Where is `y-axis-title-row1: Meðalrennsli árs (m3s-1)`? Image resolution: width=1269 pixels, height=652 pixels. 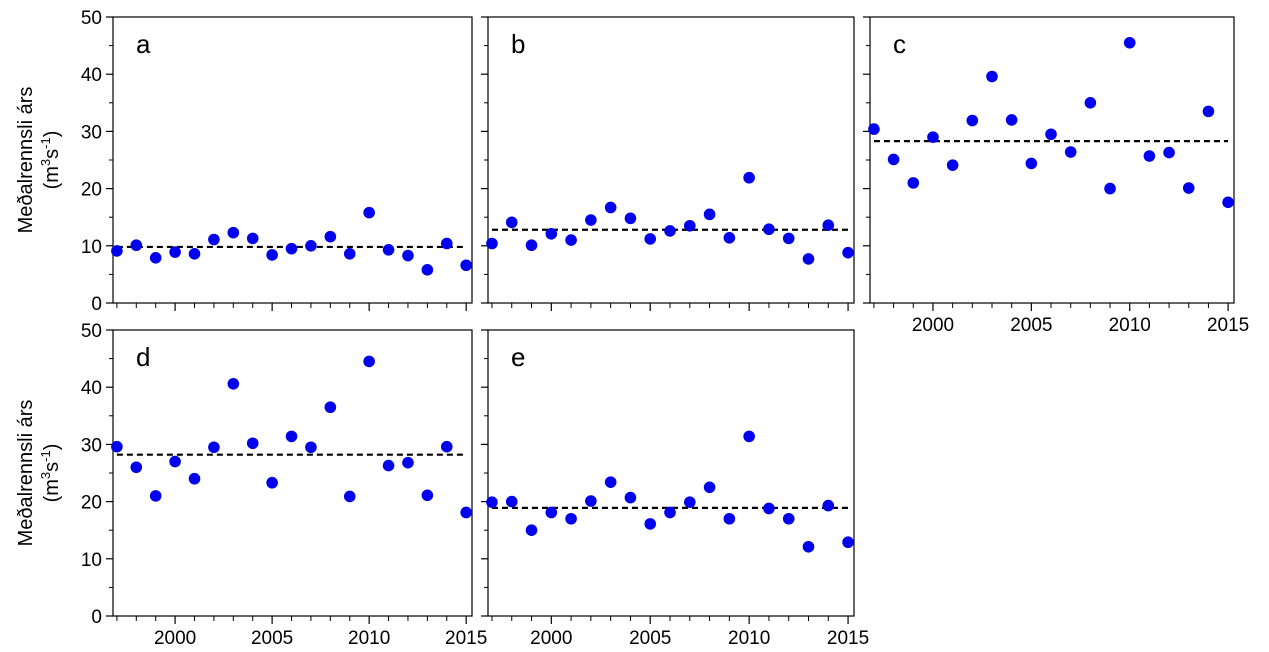 y-axis-title-row1: Meðalrennsli árs (m3s-1) is located at coordinates (39, 160).